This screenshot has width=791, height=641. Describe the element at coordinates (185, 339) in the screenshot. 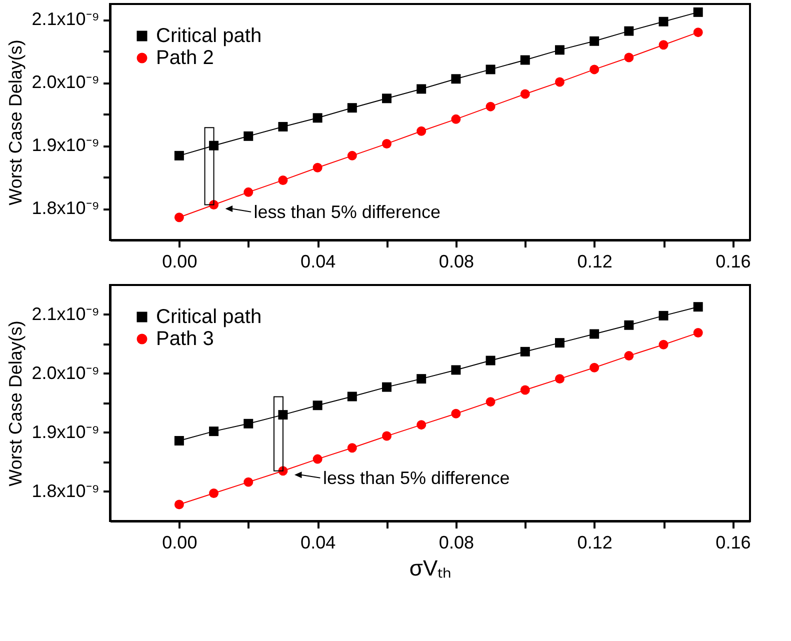

I see `legend-label: Path 3` at that location.